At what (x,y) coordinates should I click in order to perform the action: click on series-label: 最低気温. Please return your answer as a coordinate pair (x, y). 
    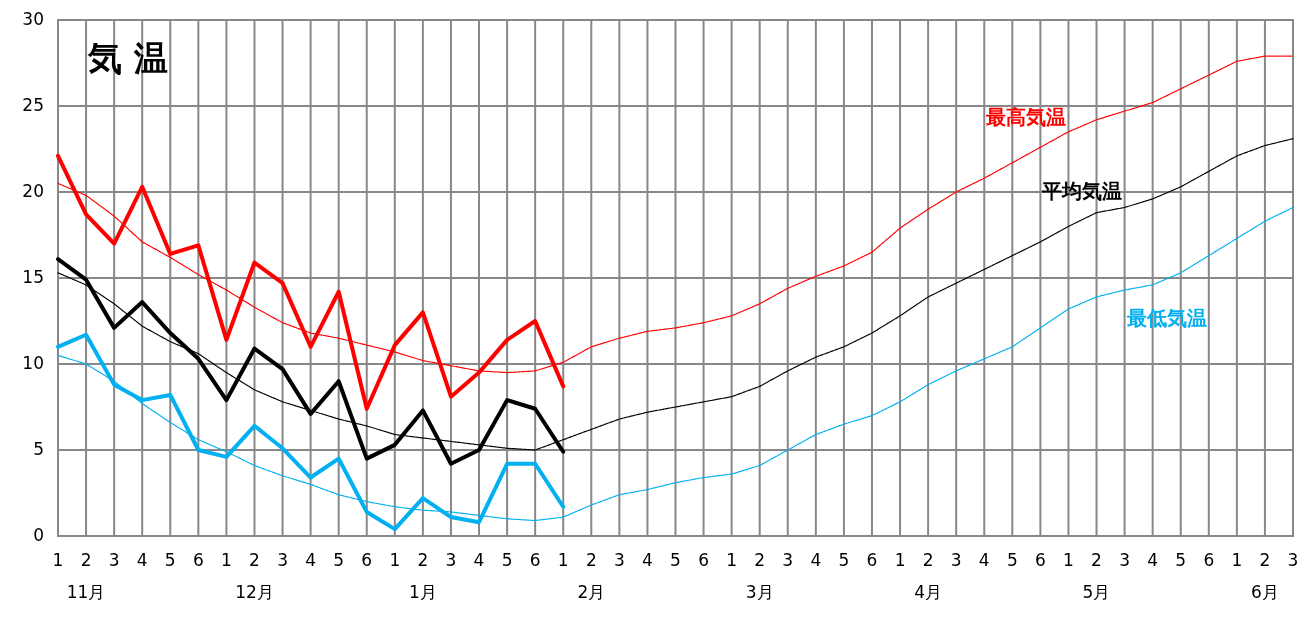
    Looking at the image, I should click on (1166, 317).